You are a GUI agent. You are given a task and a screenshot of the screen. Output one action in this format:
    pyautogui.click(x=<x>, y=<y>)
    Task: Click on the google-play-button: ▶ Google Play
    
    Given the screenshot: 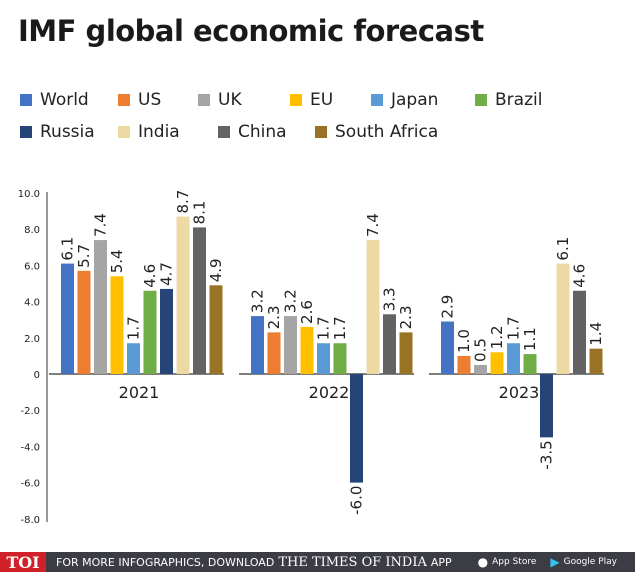 What is the action you would take?
    pyautogui.click(x=583, y=562)
    